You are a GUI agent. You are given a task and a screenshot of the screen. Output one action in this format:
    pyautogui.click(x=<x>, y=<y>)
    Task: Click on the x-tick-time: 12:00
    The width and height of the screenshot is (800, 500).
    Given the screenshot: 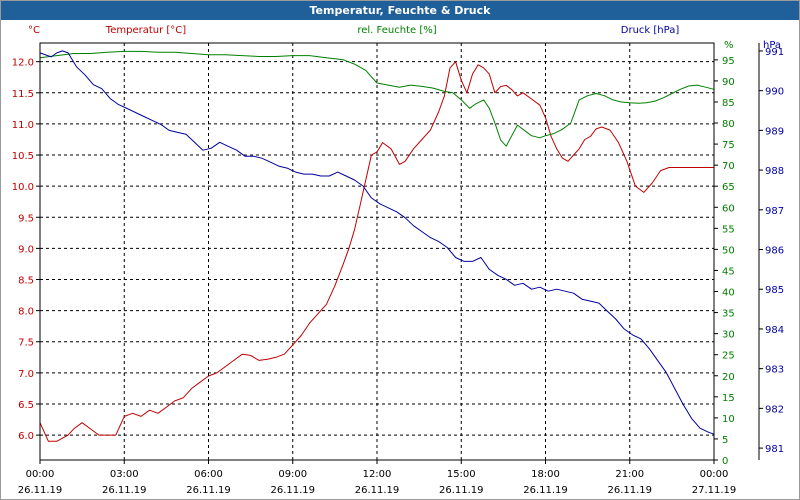 What is the action you would take?
    pyautogui.click(x=377, y=474)
    